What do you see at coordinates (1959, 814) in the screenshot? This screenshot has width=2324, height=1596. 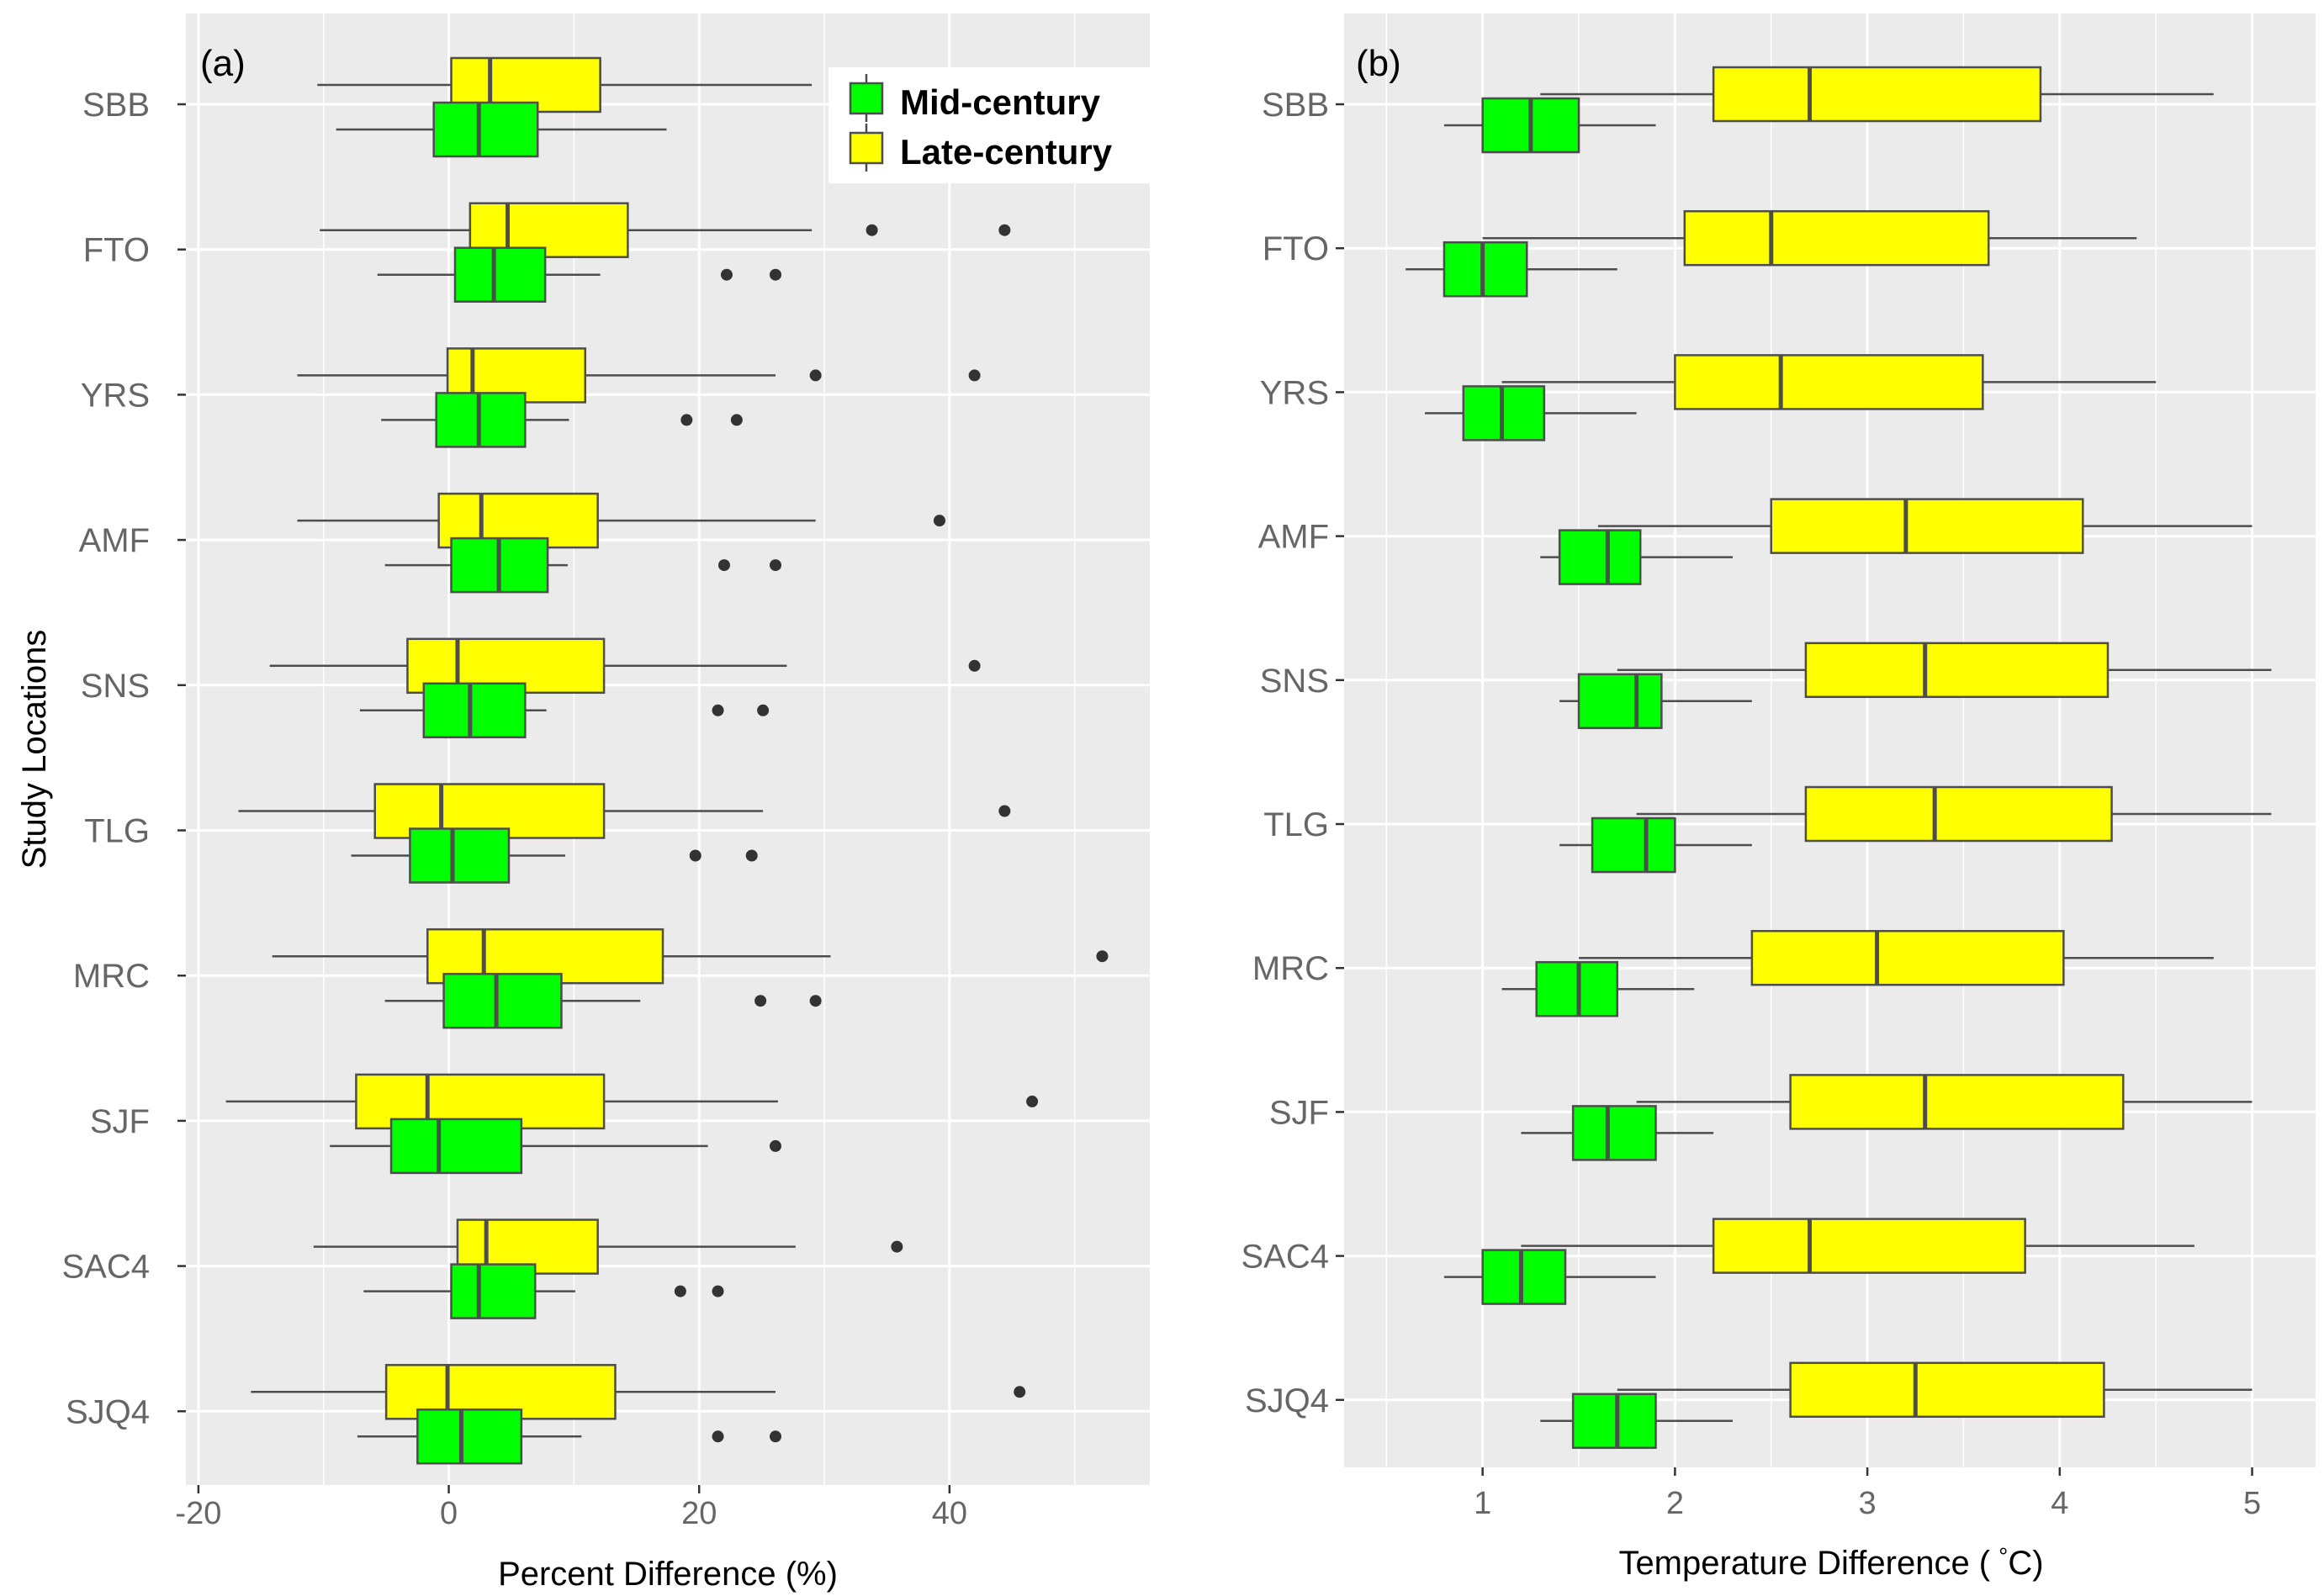 I see `late-box-tlg` at bounding box center [1959, 814].